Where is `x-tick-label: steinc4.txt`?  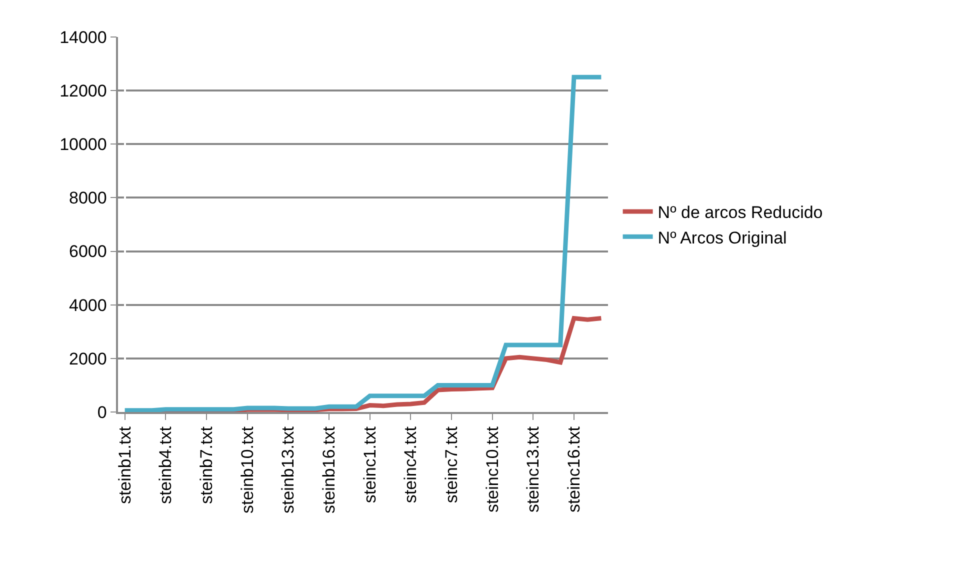 x-tick-label: steinc4.txt is located at coordinates (410, 465).